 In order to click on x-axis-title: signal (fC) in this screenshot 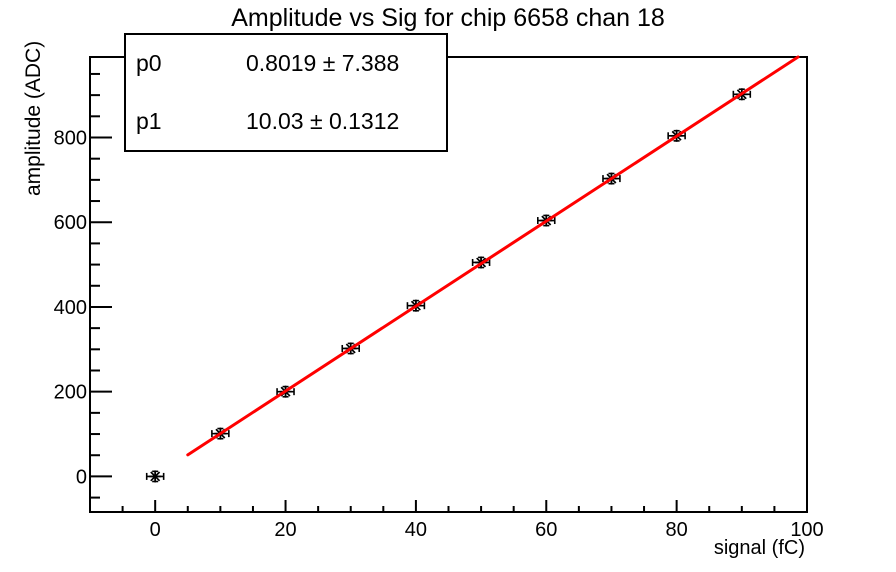, I will do `click(759, 548)`.